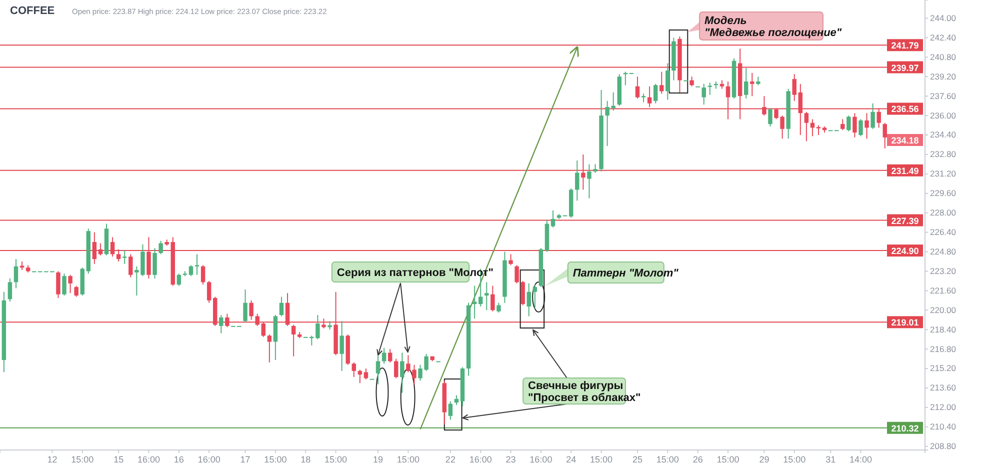  What do you see at coordinates (943, 387) in the screenshot?
I see `y-tick-label: 213.60` at bounding box center [943, 387].